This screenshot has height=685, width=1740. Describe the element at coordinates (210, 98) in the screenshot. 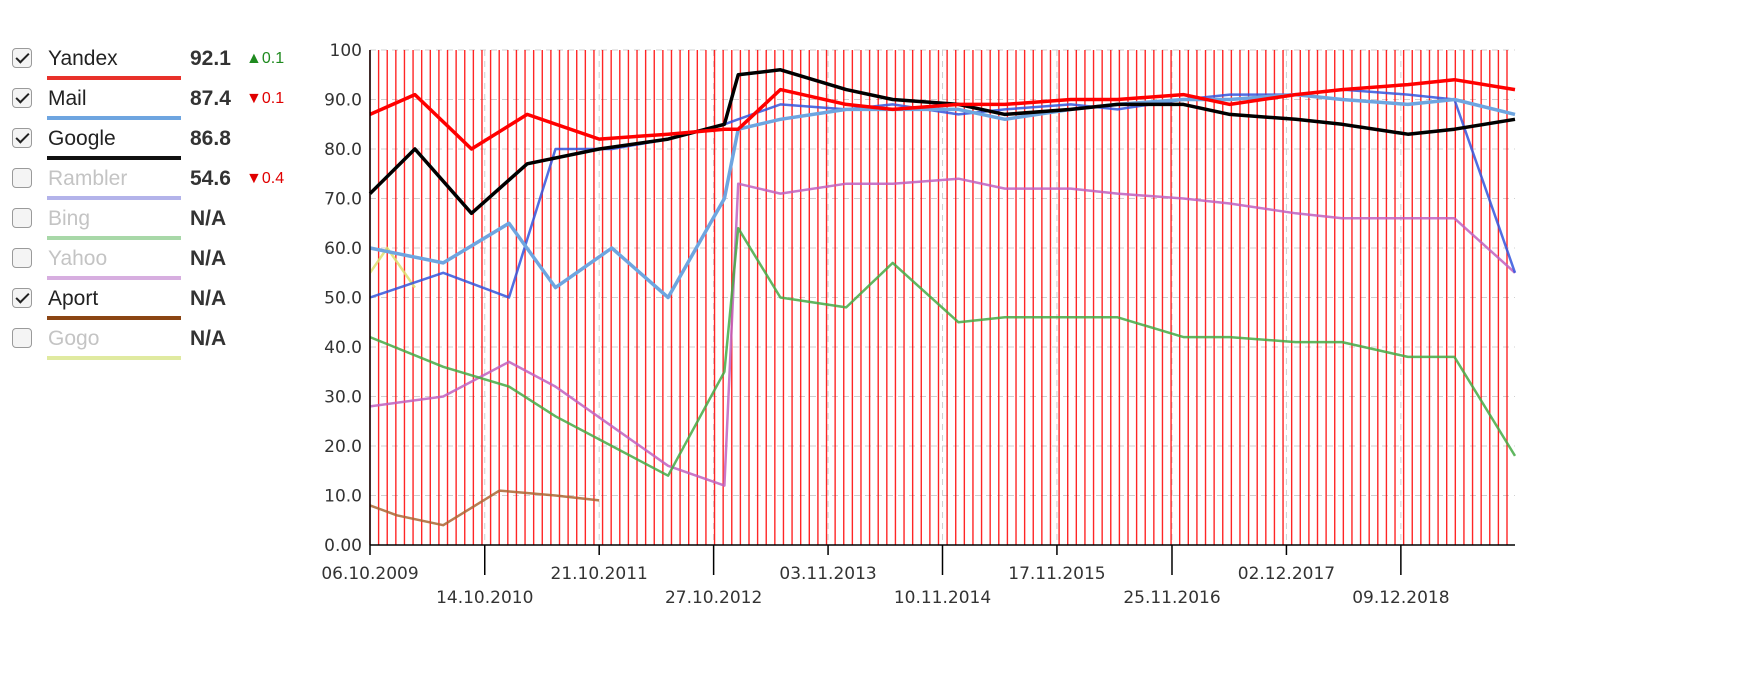

I see `legend-value-mail: 87.4` at that location.